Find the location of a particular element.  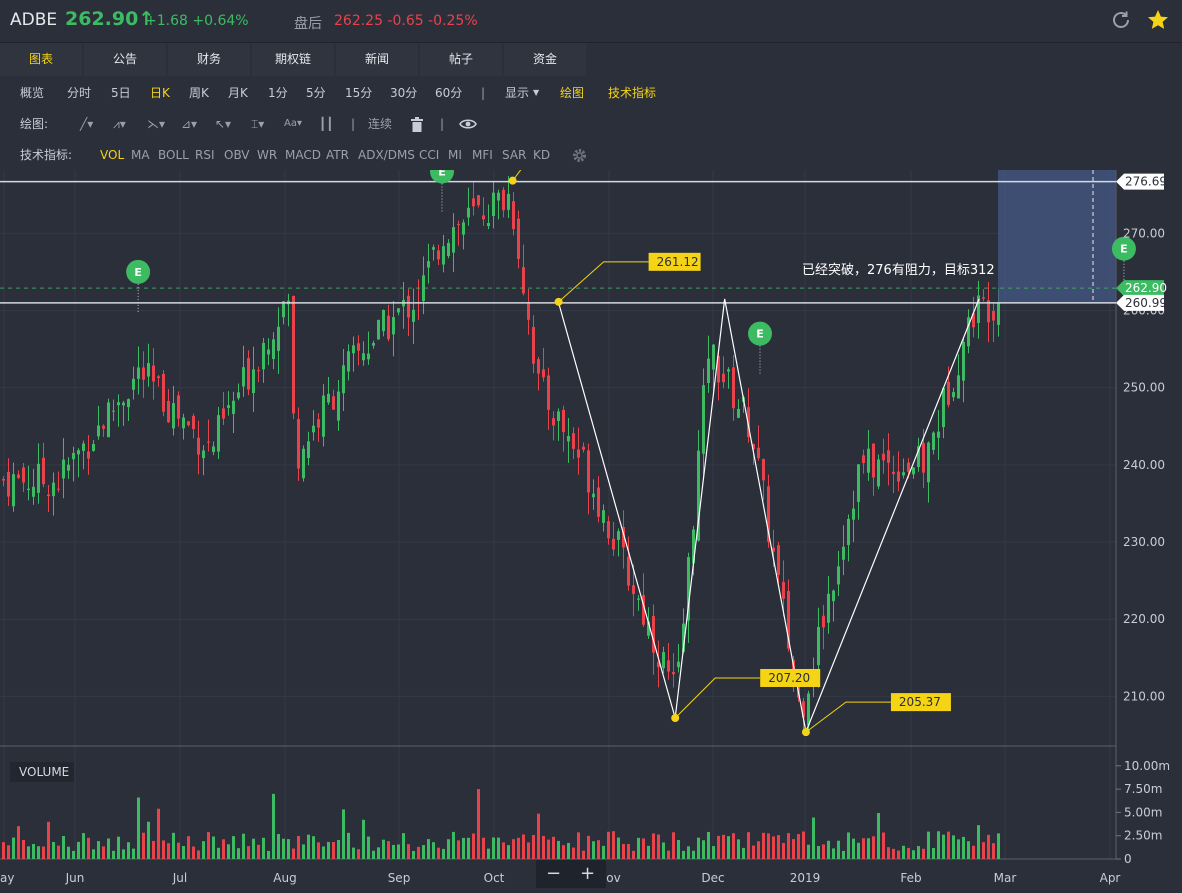

indicator-atr: ATR is located at coordinates (337, 155).